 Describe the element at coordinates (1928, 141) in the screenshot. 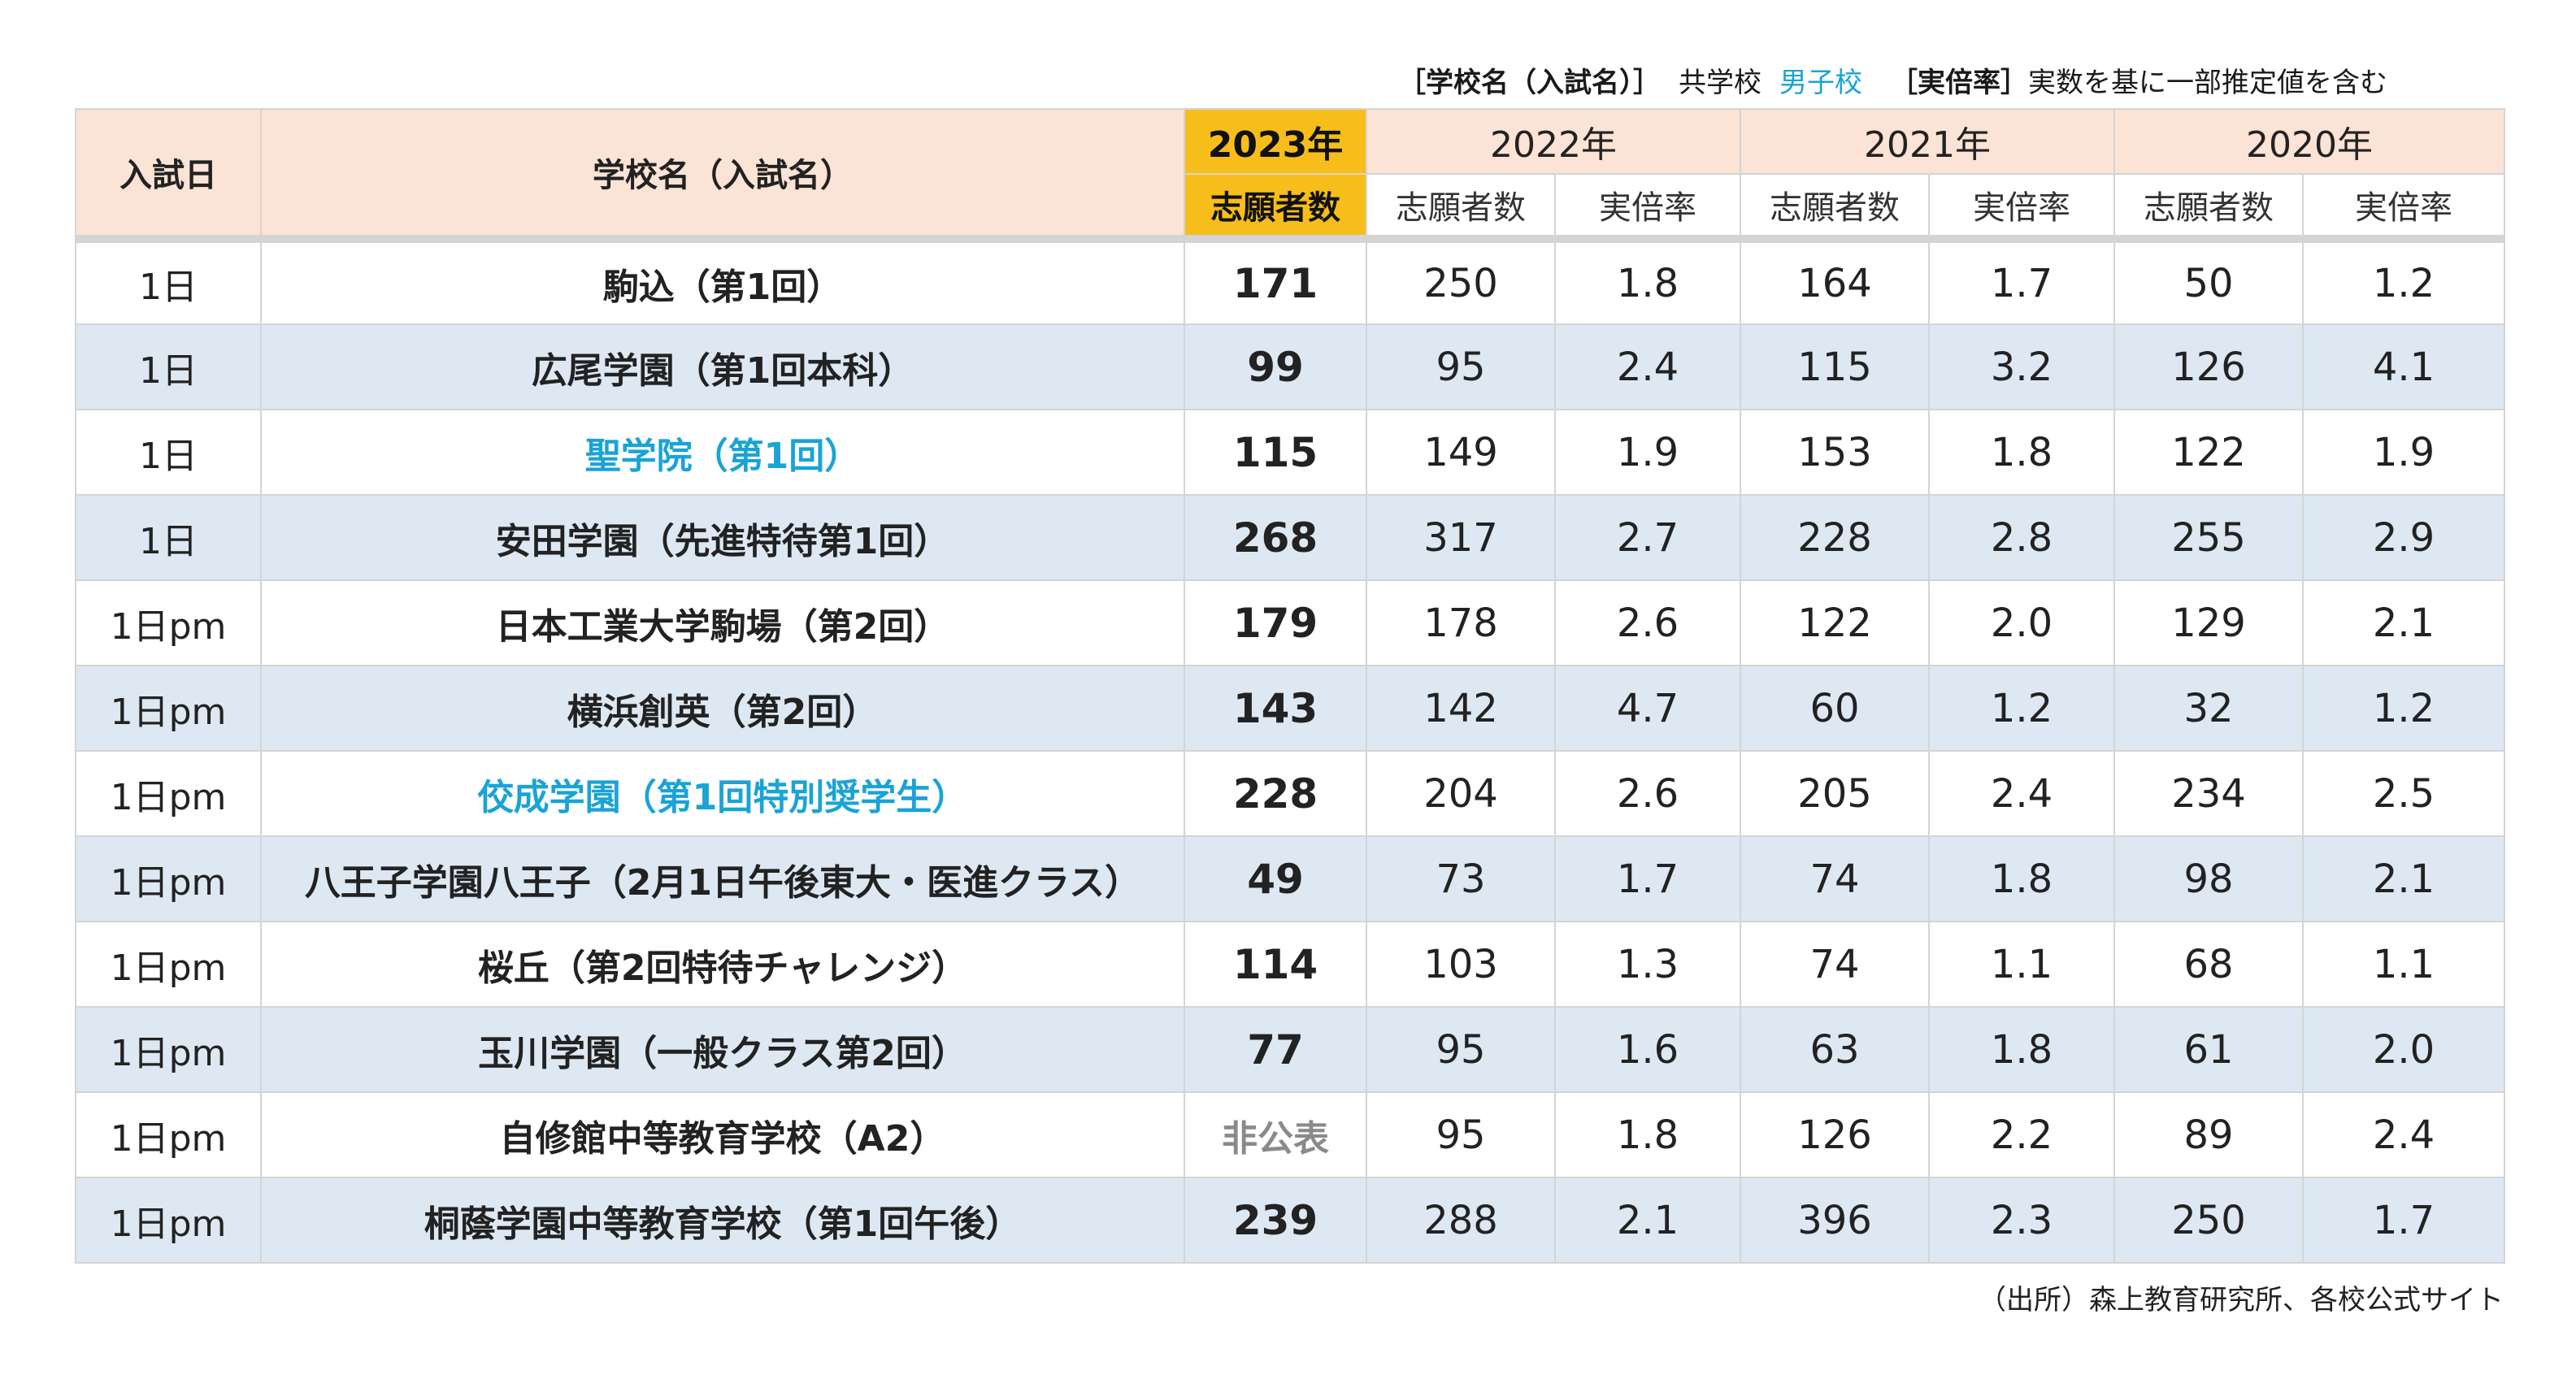

I see `header-year-2021: 2021年` at that location.